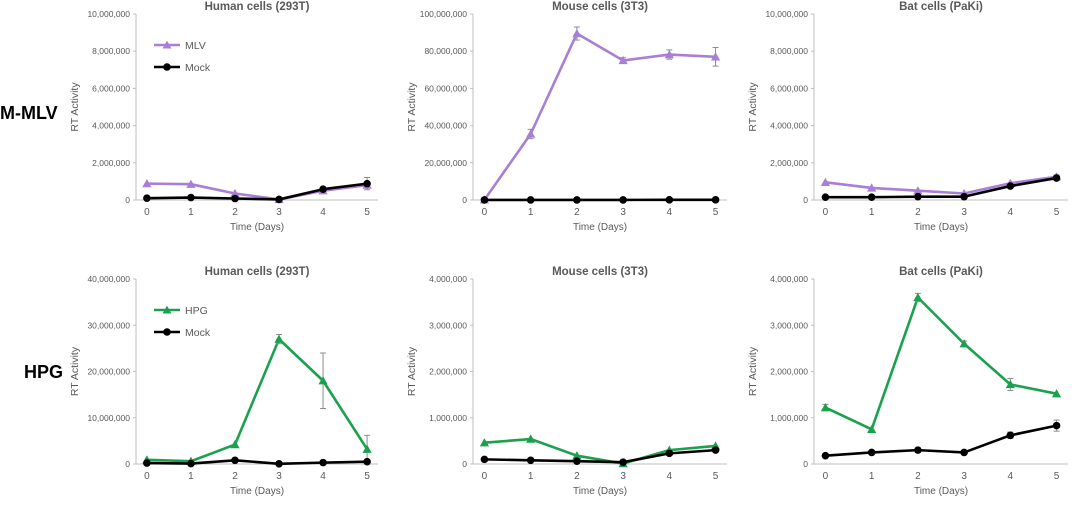  I want to click on legend-label: MLV, so click(195, 46).